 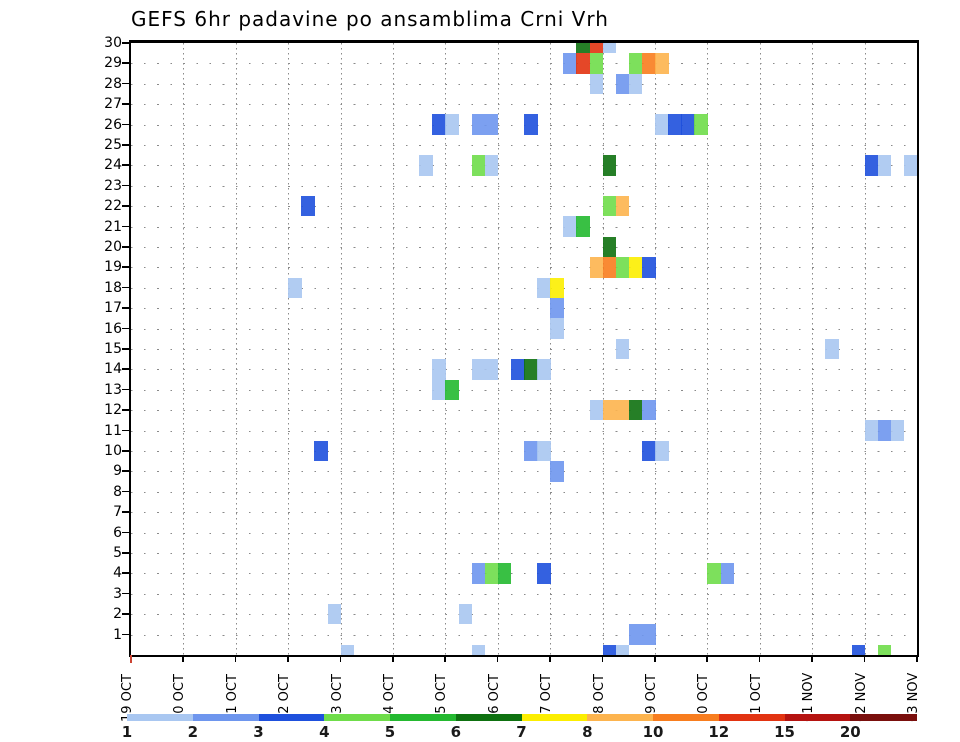 I want to click on y-tick-label: 7, so click(x=117, y=512).